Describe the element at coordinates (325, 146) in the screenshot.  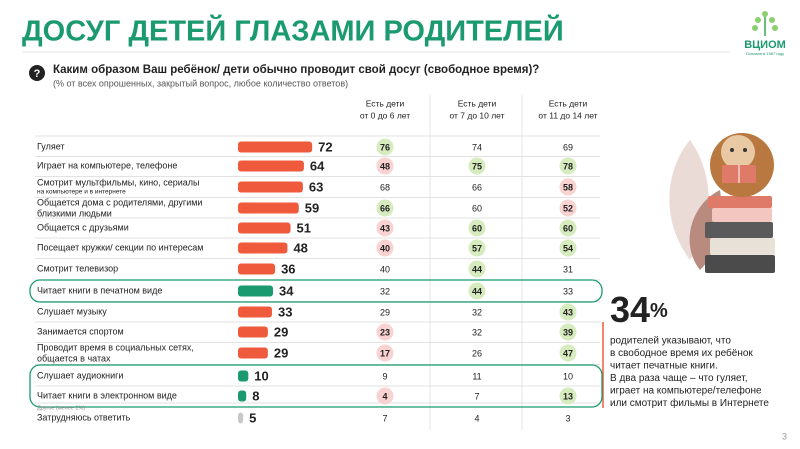
I see `value-label: 72` at that location.